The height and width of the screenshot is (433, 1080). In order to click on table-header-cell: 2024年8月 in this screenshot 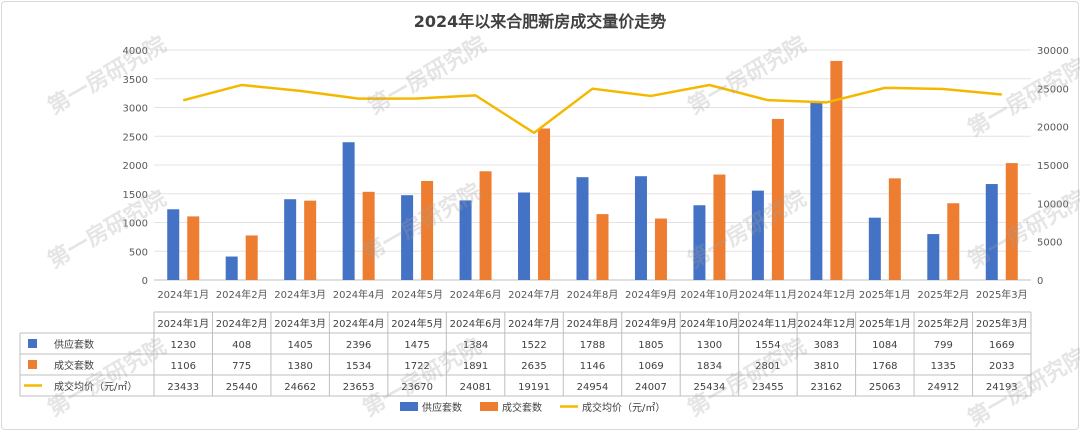, I will do `click(593, 323)`.